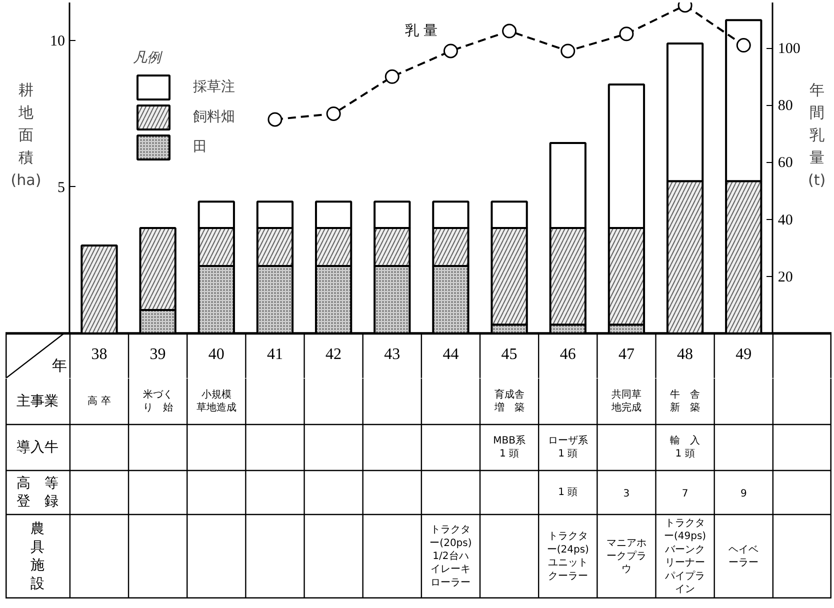 This screenshot has width=834, height=608. What do you see at coordinates (568, 492) in the screenshot?
I see `text: 1 頭` at bounding box center [568, 492].